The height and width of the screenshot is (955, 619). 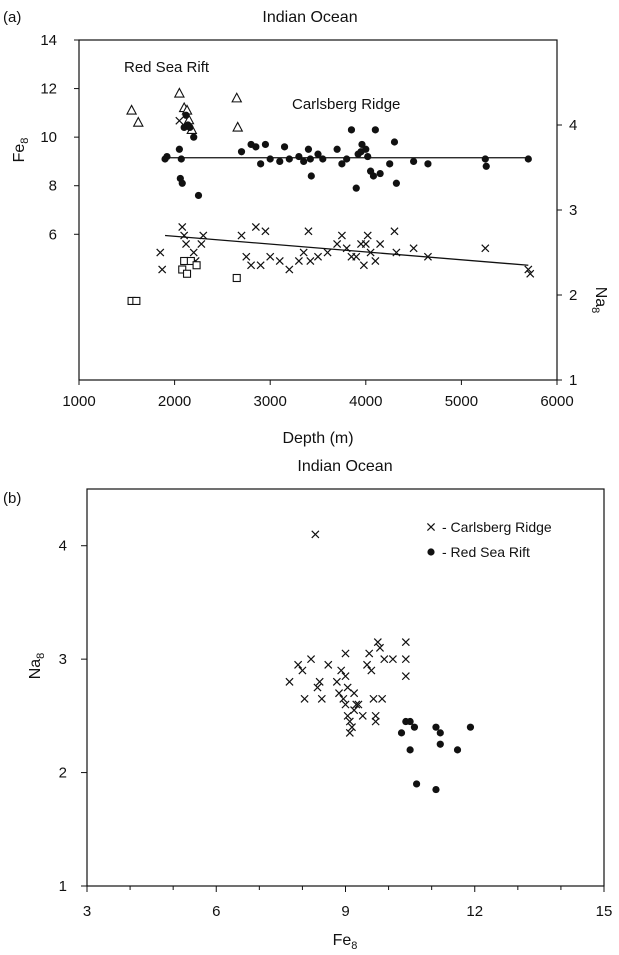 I want to click on panel-a-right-y-tick-label: 4, so click(x=573, y=125).